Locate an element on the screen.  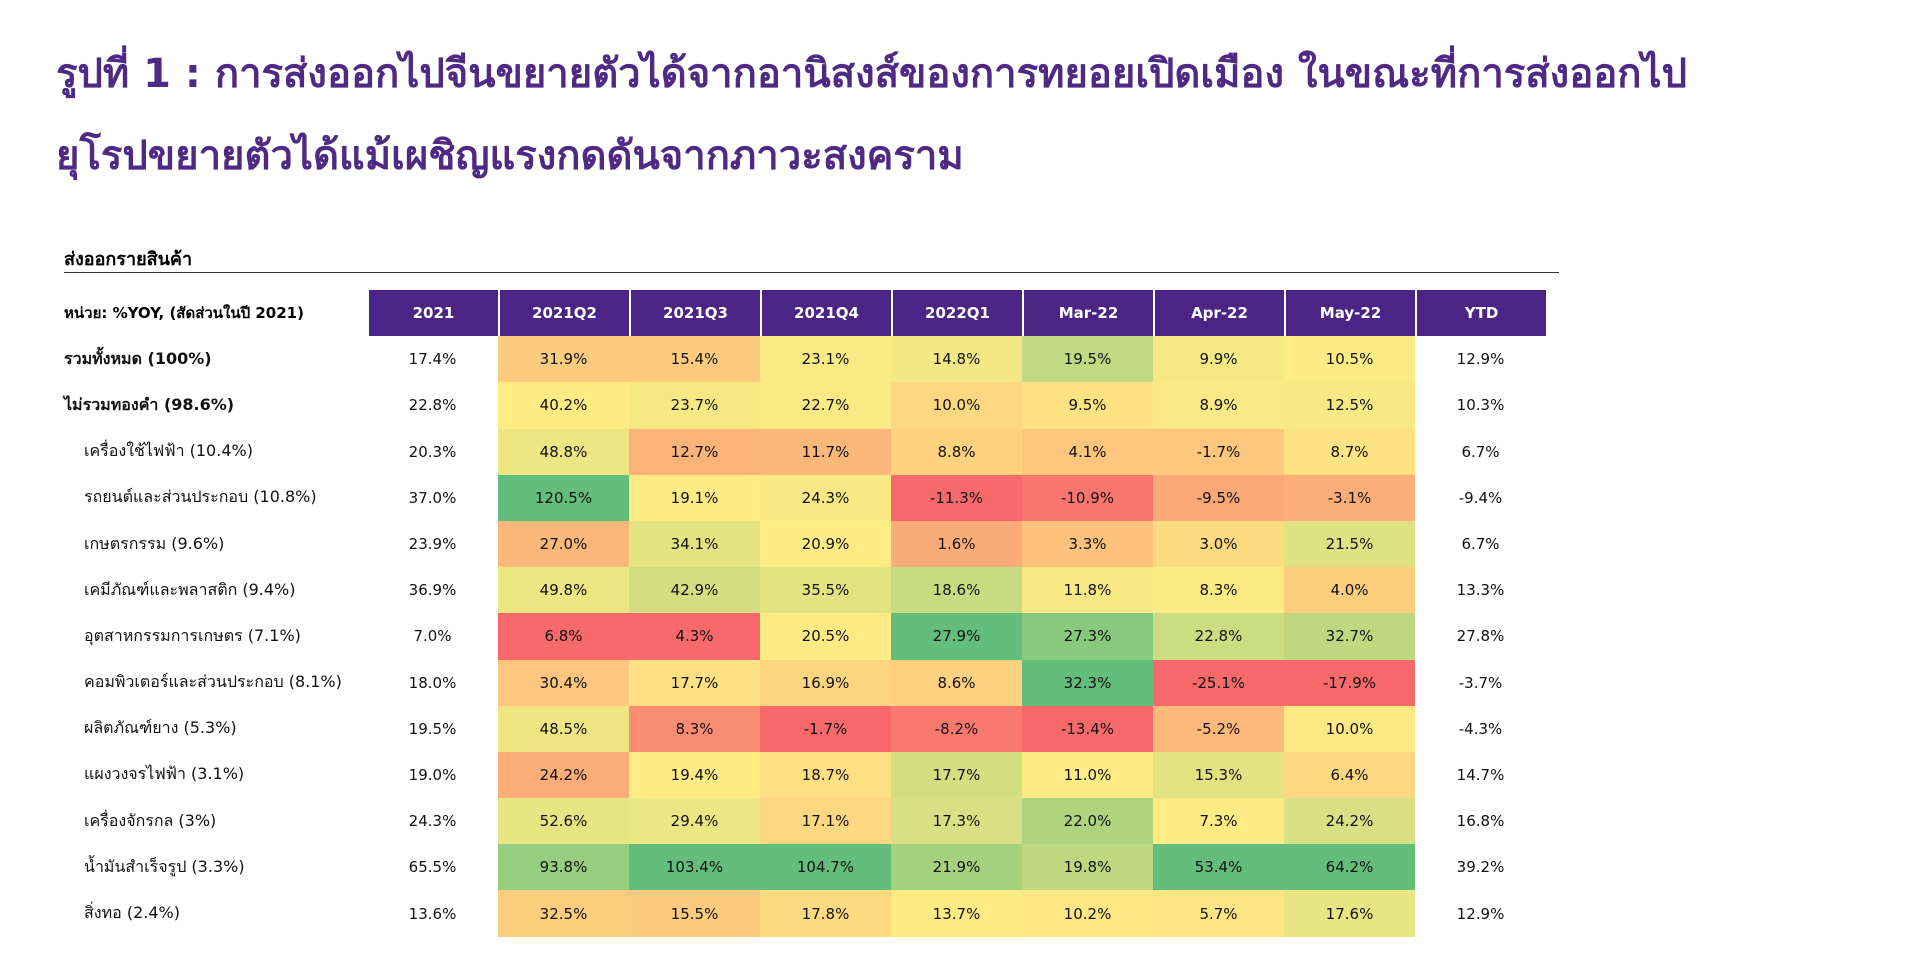
heatmap-cell: 12.5% is located at coordinates (1349, 405).